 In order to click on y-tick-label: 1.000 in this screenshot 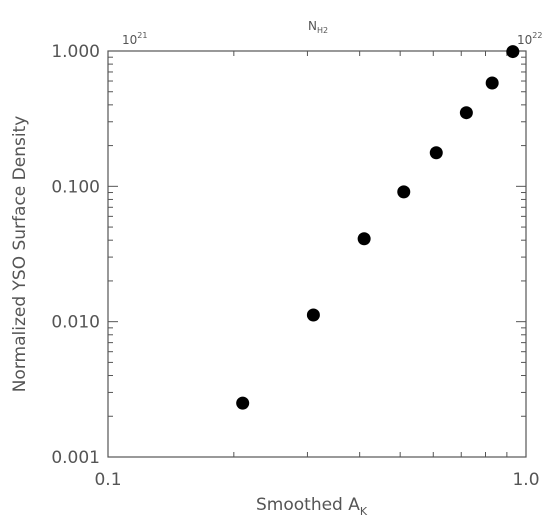, I will do `click(75, 52)`.